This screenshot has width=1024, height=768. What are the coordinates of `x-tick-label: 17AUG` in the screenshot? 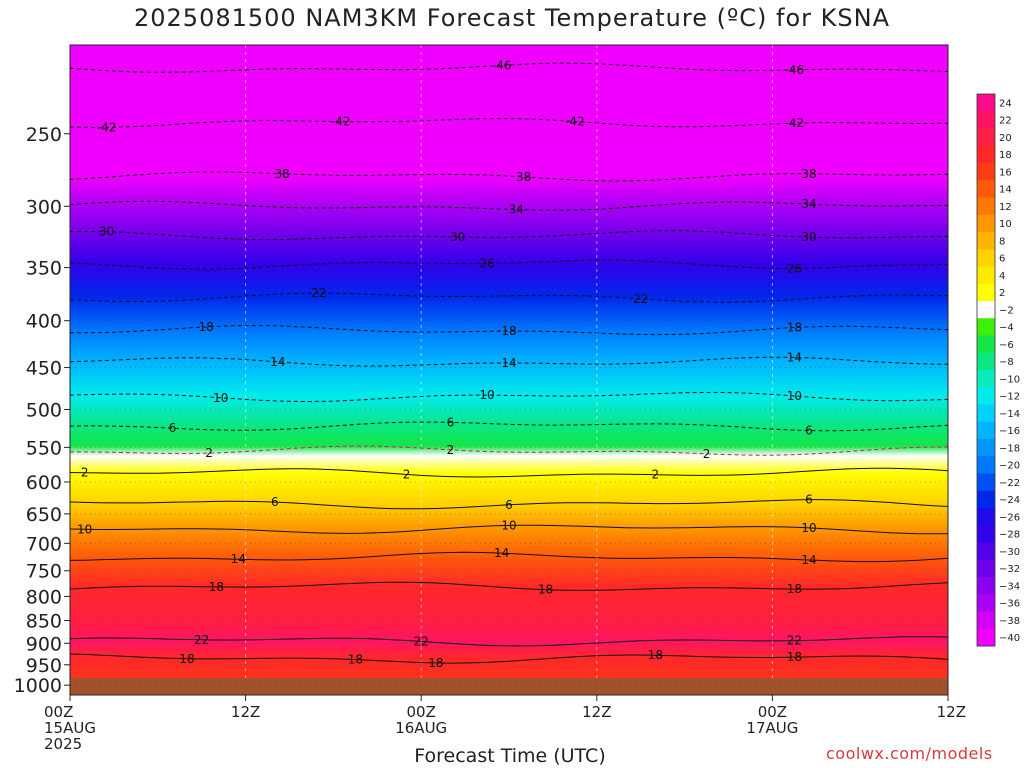 It's located at (772, 728).